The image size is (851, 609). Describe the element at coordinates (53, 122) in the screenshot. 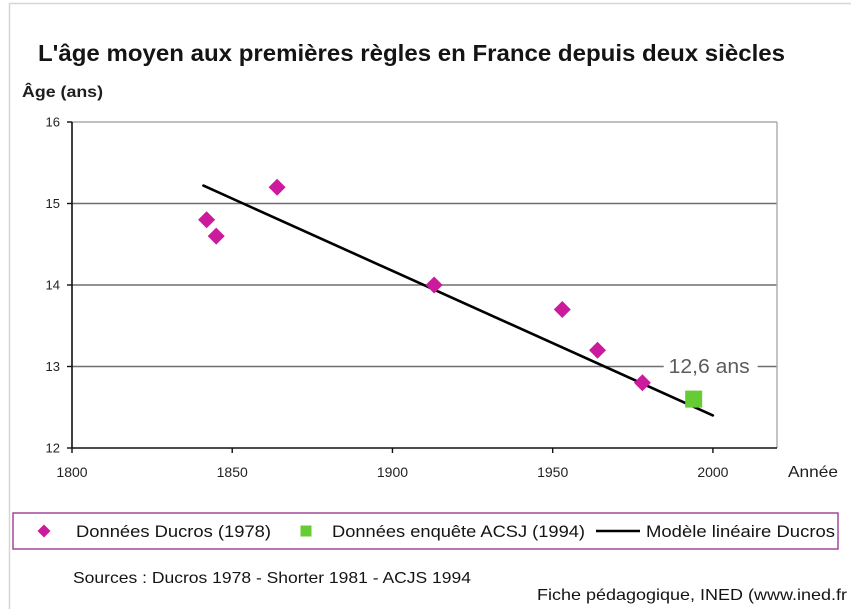

I see `y-tick-label: 16` at that location.